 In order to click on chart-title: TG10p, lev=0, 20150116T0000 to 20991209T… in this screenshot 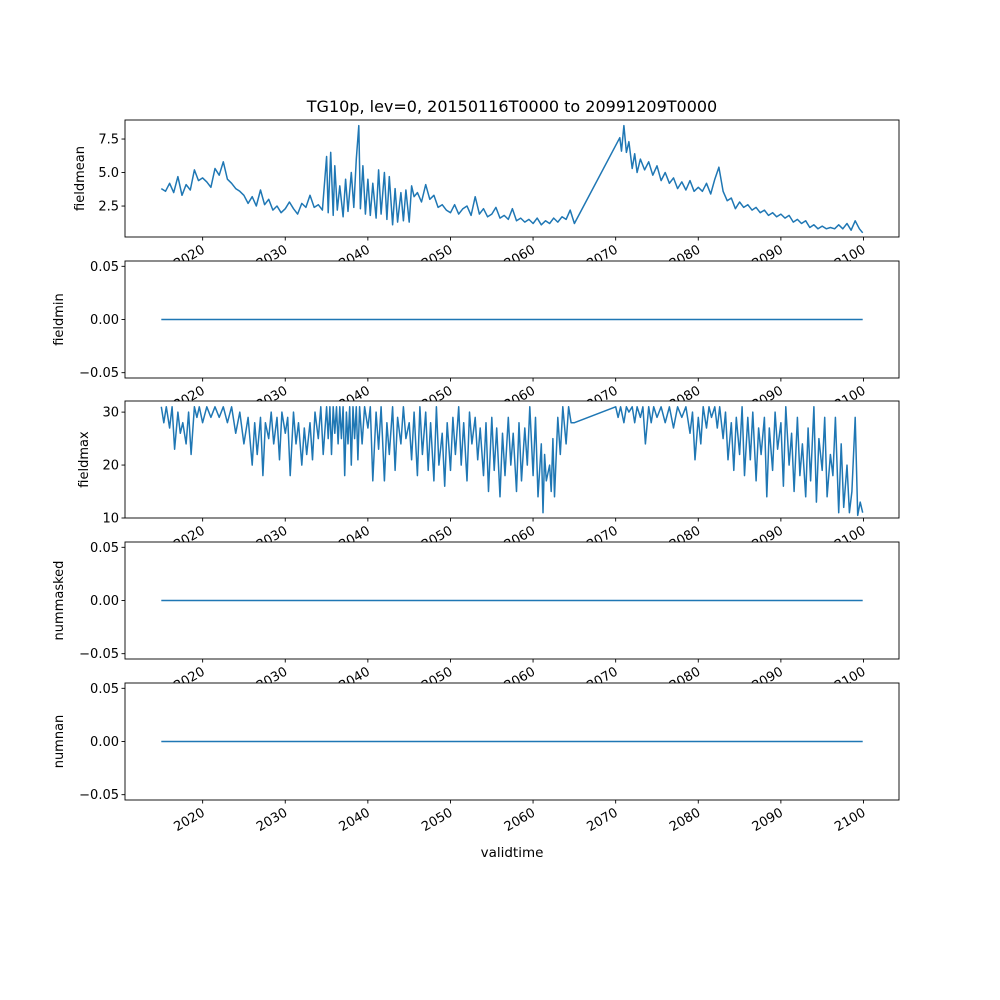, I will do `click(511, 106)`.